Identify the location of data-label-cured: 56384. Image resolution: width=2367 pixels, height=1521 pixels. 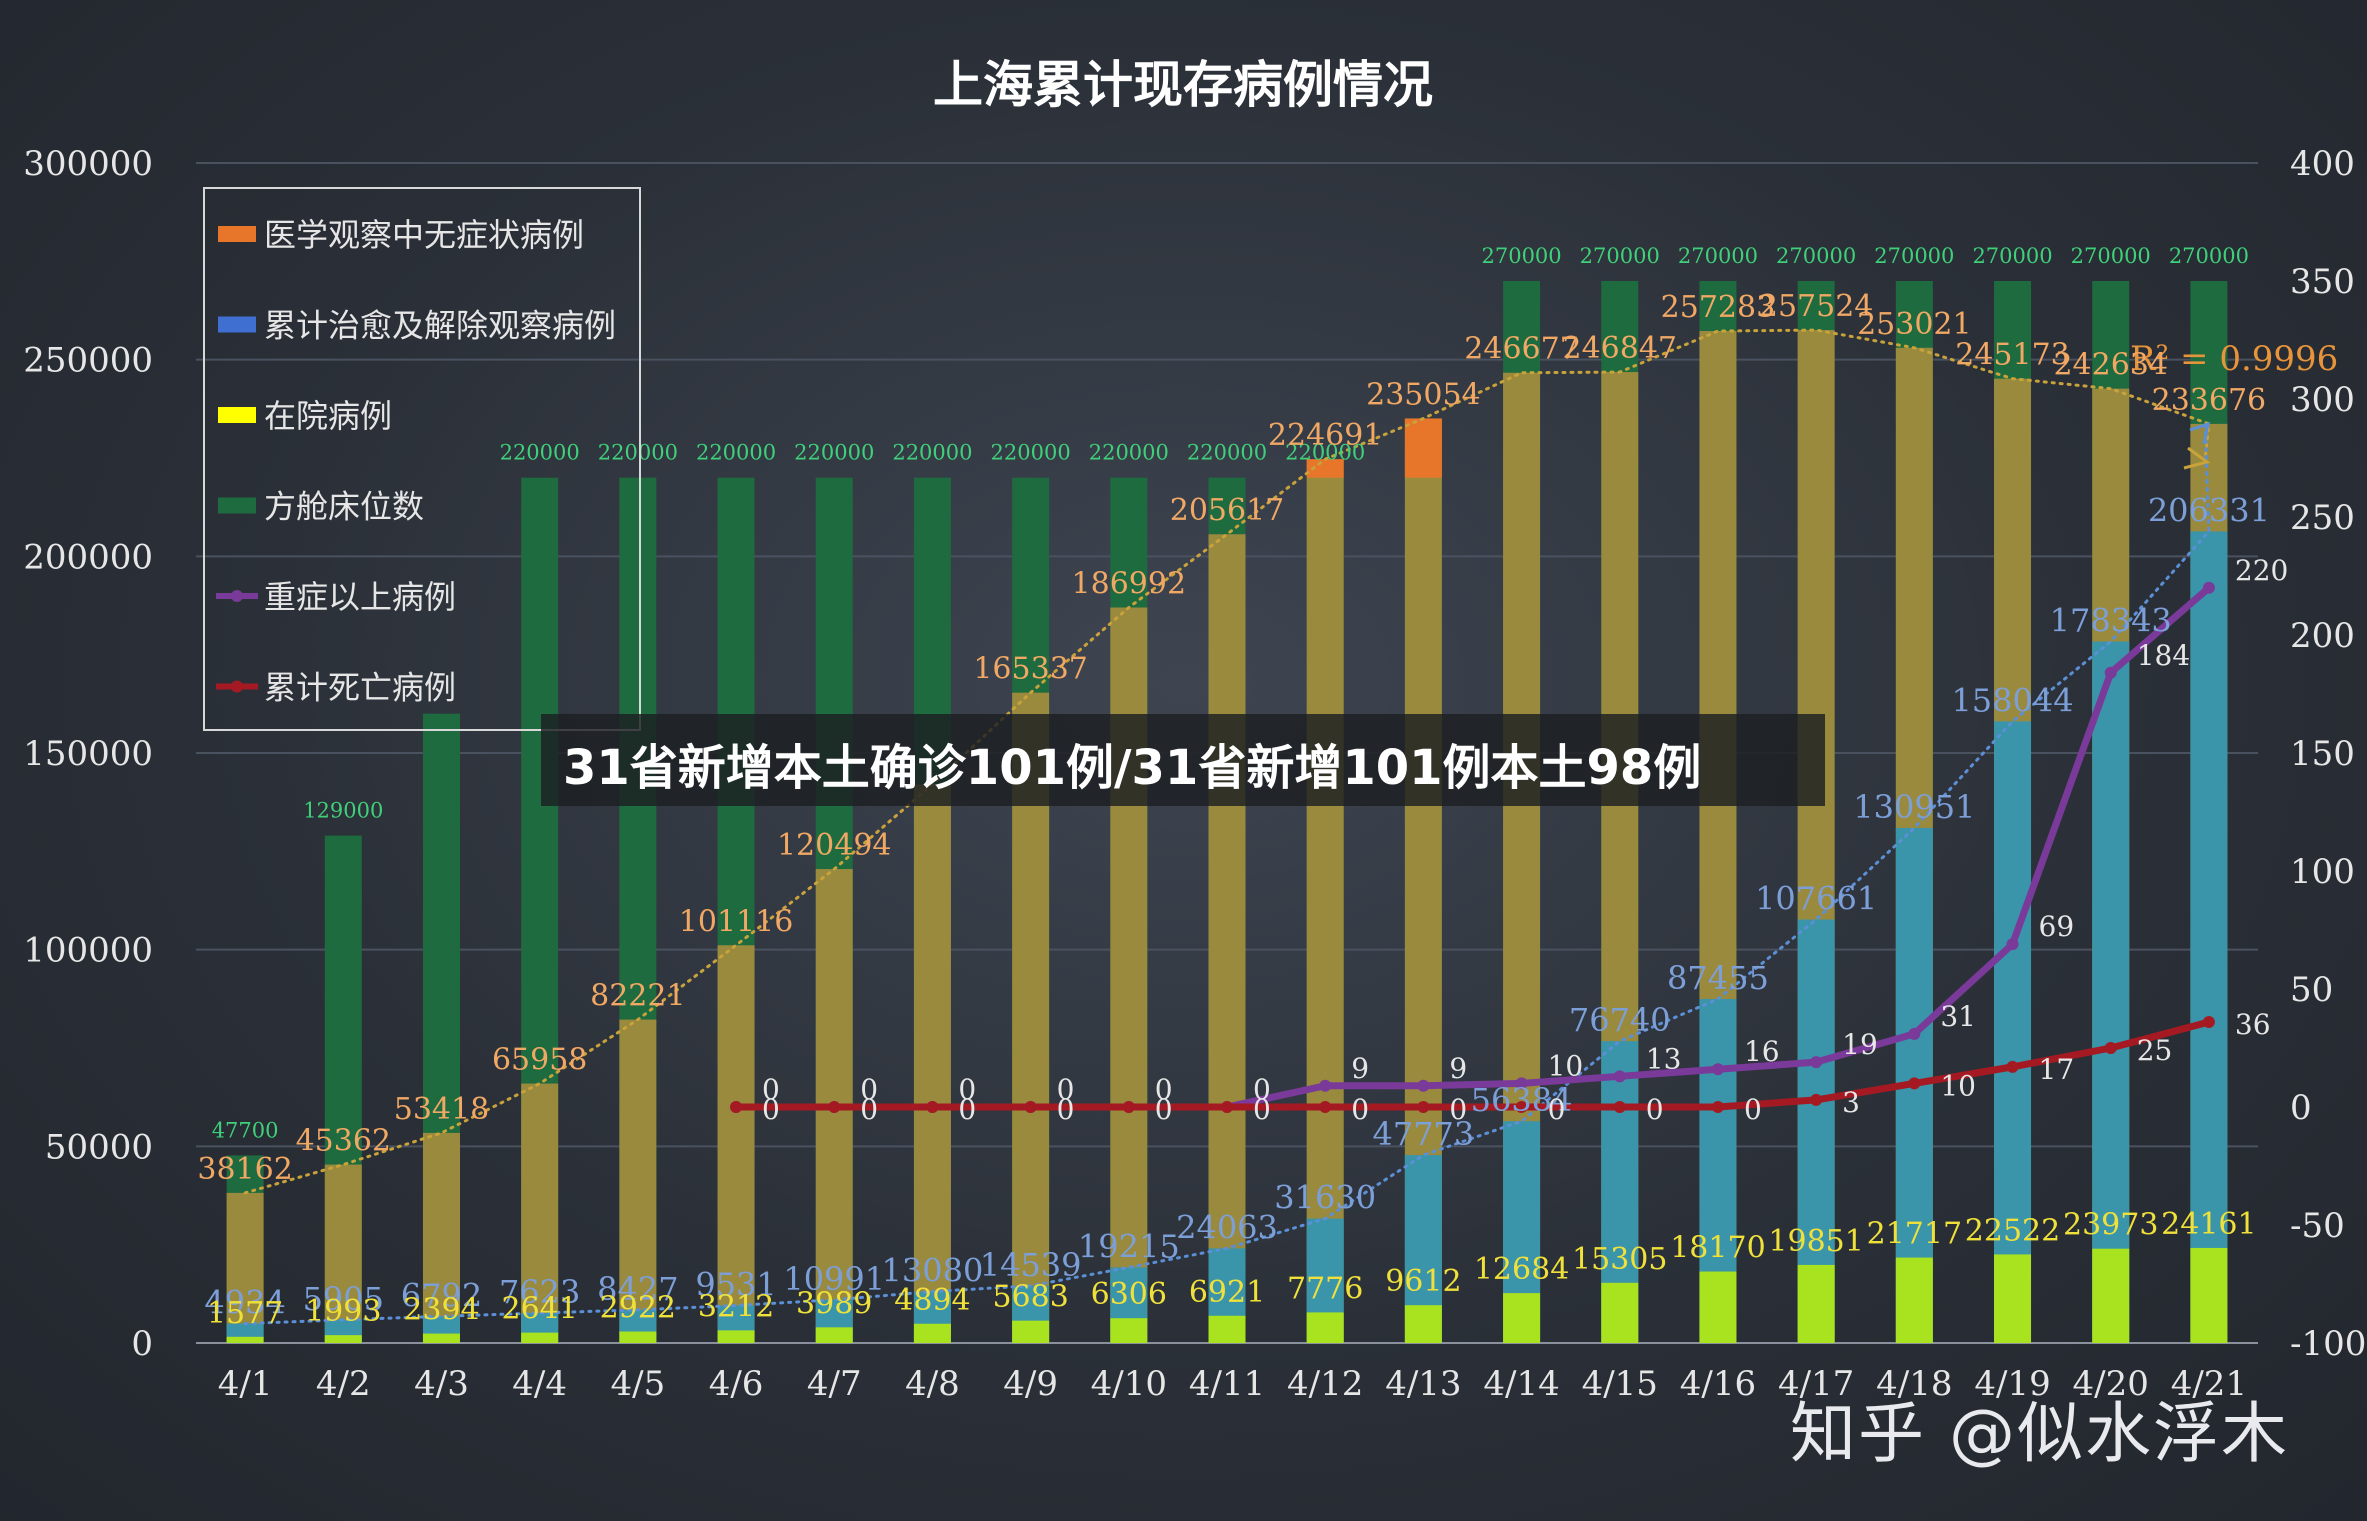
(1522, 1100).